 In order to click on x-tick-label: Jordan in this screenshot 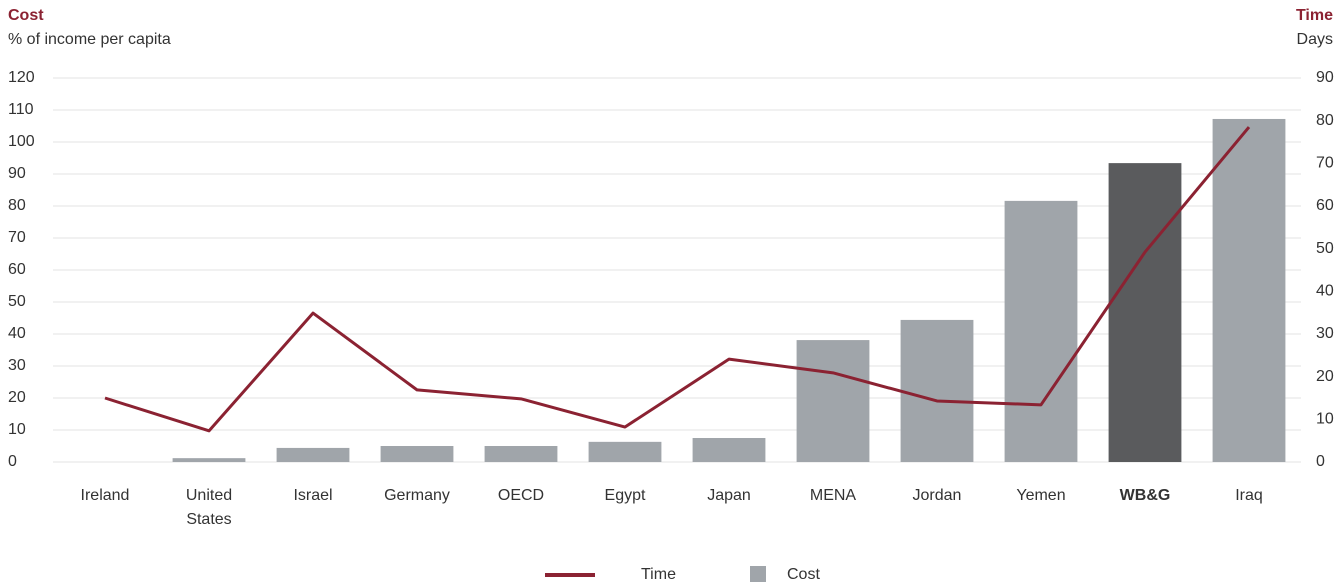, I will do `click(937, 495)`.